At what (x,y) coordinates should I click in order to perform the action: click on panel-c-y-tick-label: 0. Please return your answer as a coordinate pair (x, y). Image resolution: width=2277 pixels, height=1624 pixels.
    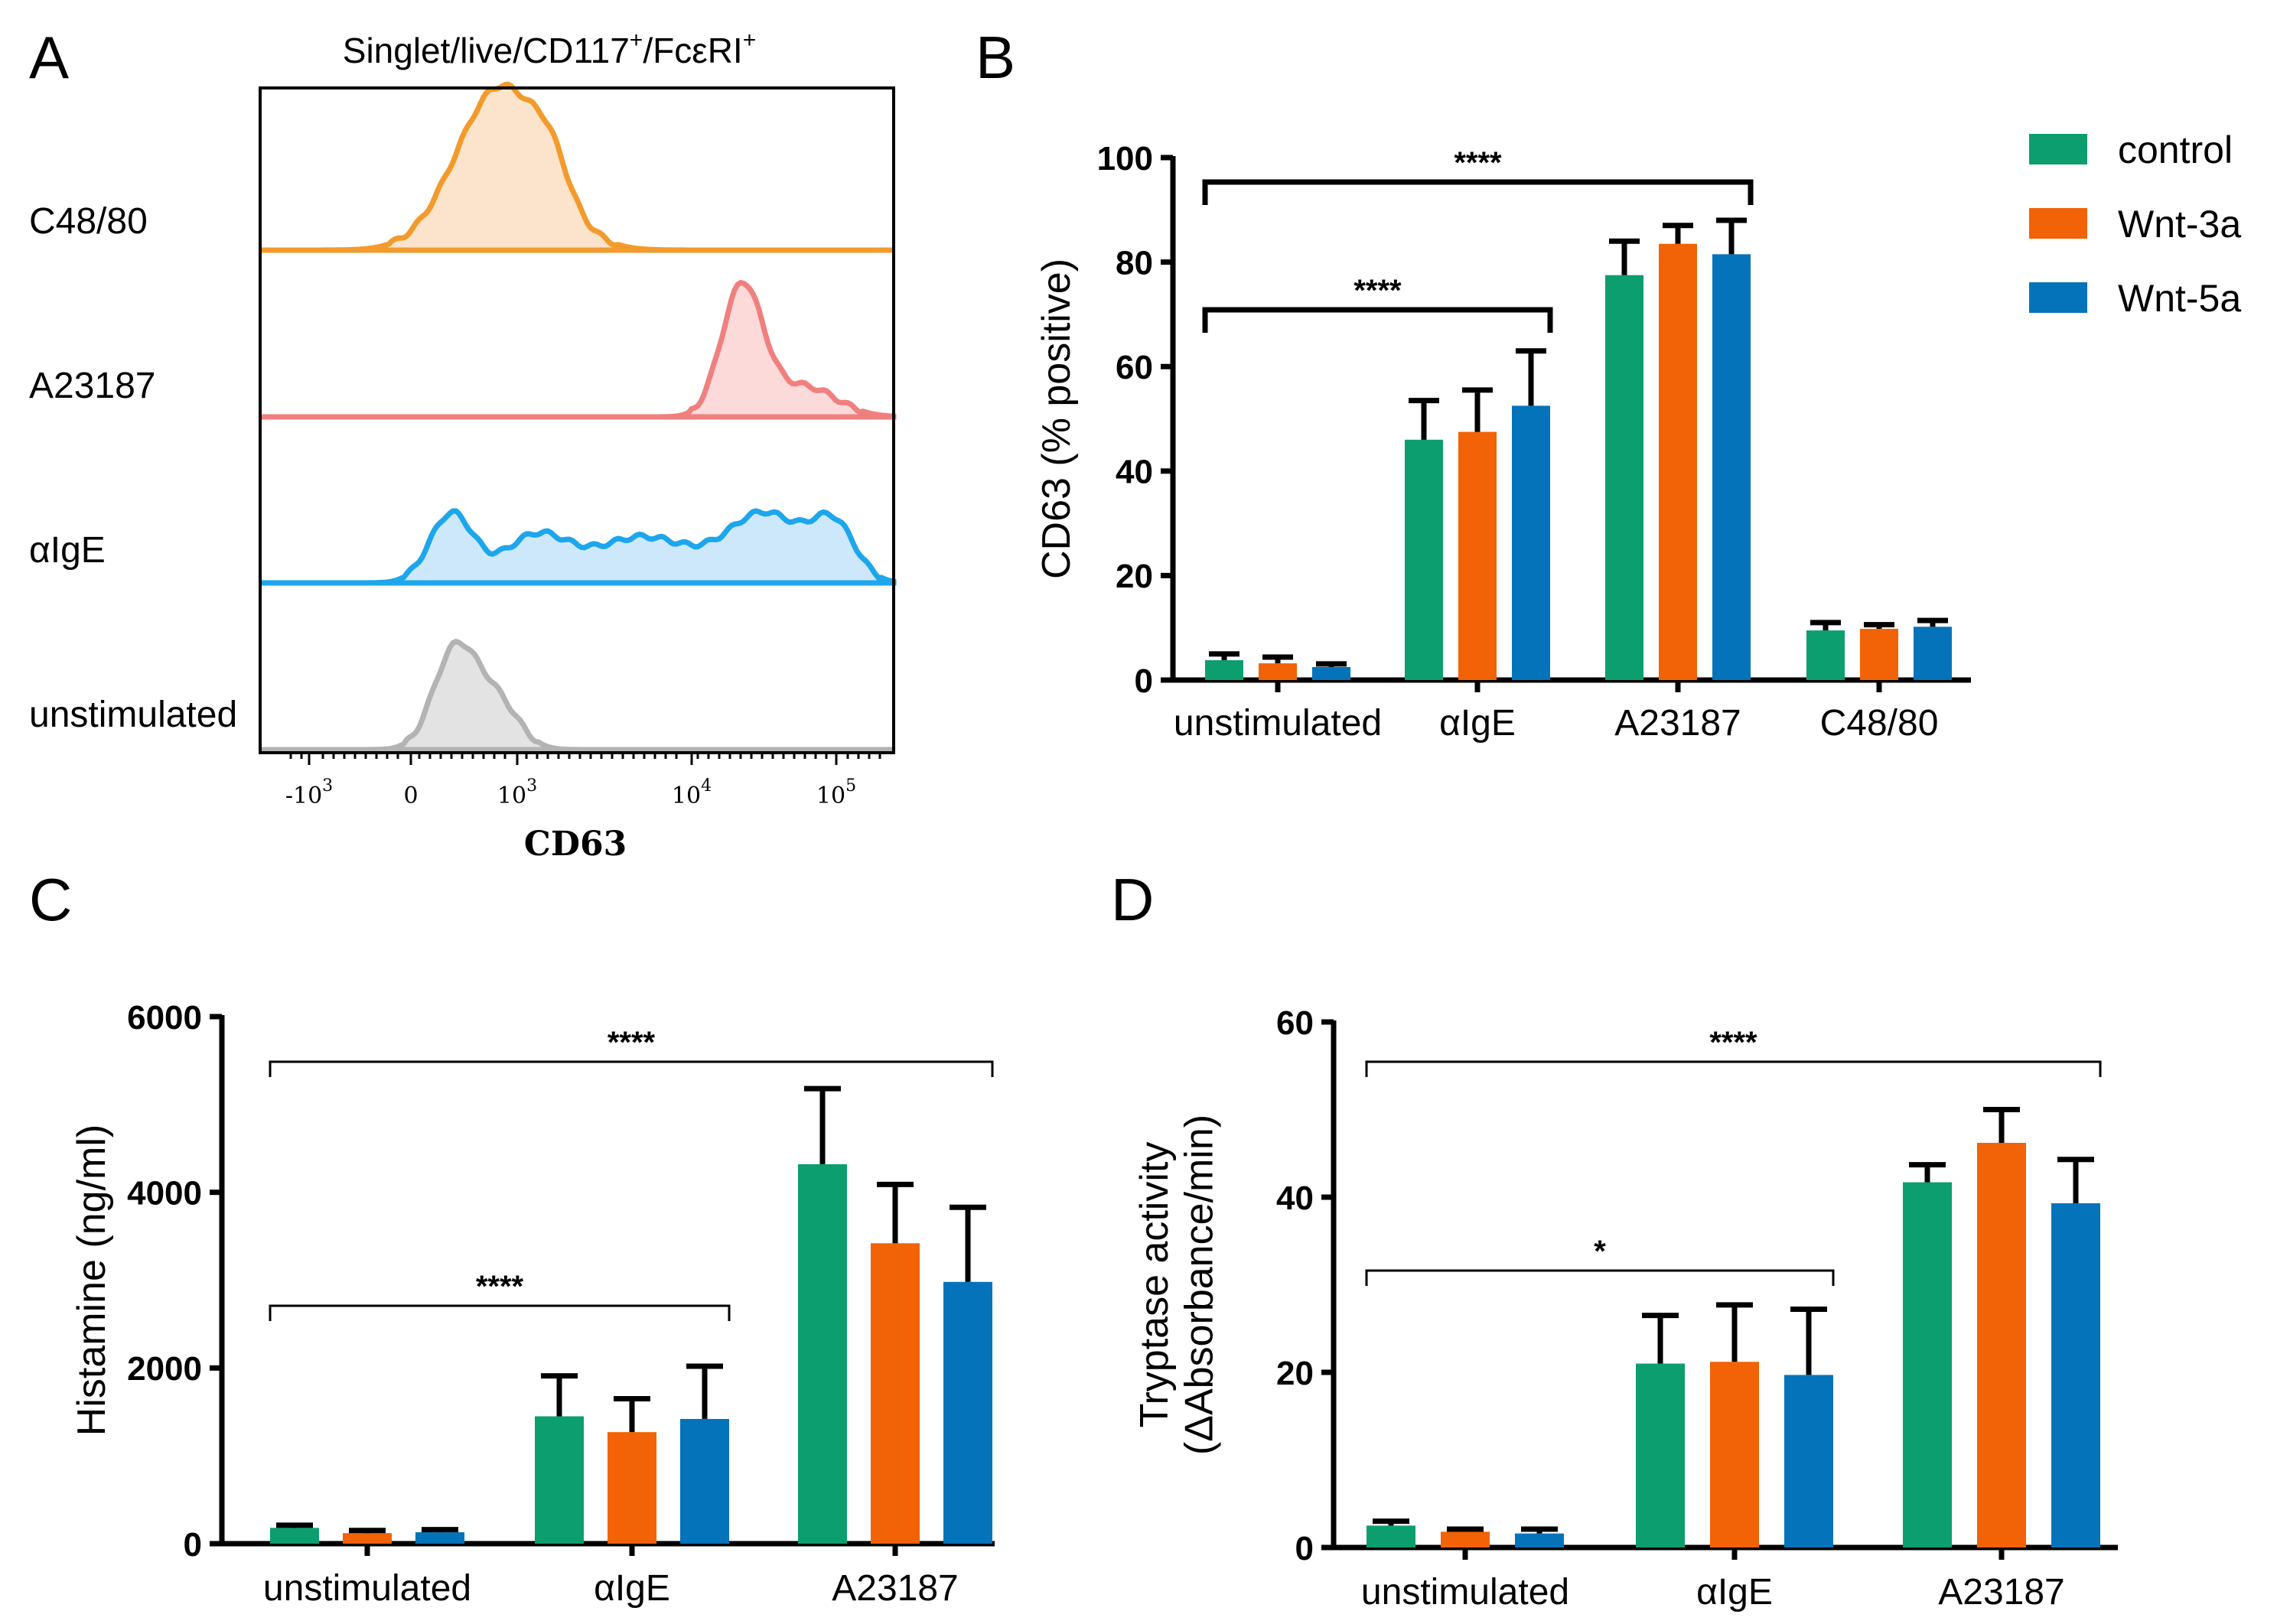
    Looking at the image, I should click on (193, 1545).